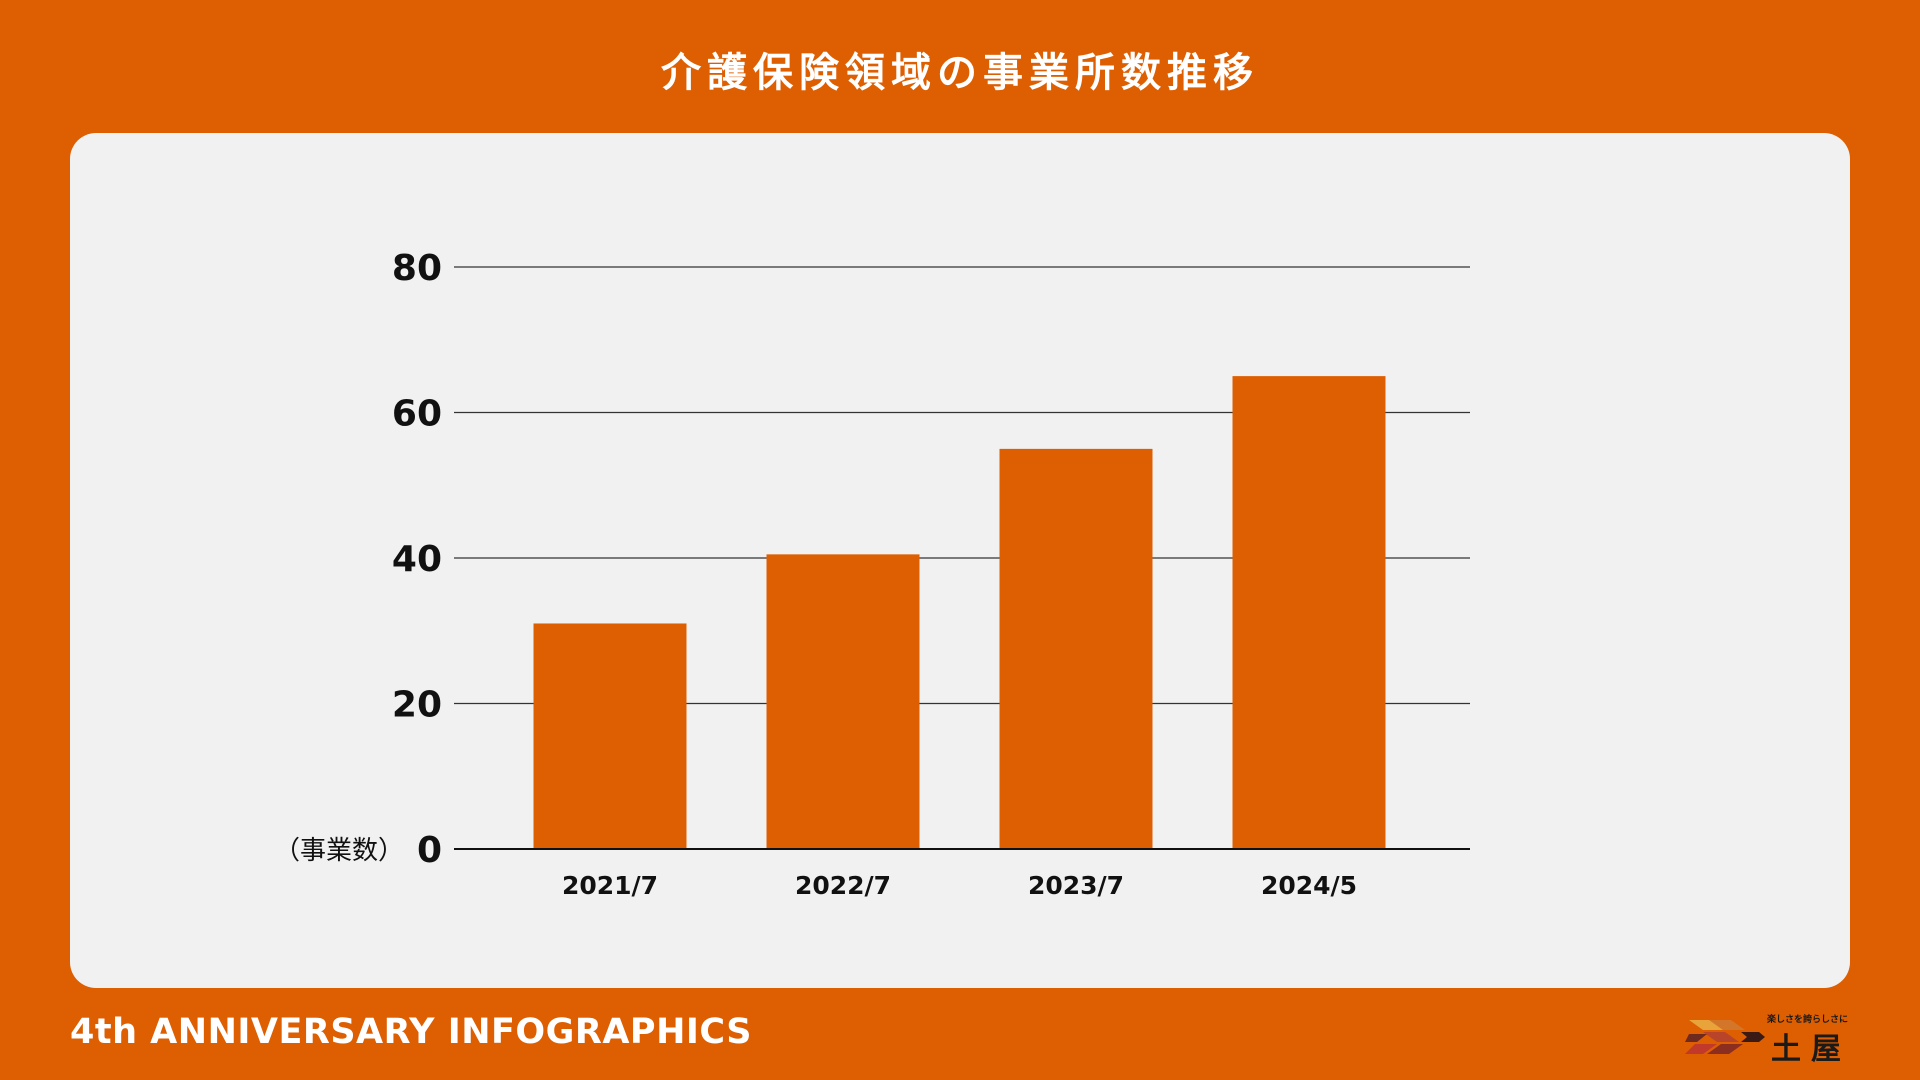 The image size is (1920, 1080). I want to click on y-tick-label-80: 80, so click(417, 268).